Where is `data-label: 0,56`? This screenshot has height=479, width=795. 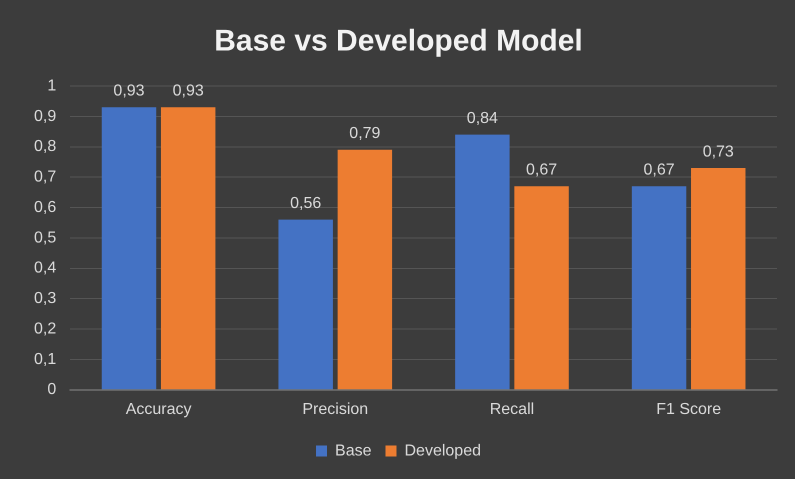 data-label: 0,56 is located at coordinates (306, 203).